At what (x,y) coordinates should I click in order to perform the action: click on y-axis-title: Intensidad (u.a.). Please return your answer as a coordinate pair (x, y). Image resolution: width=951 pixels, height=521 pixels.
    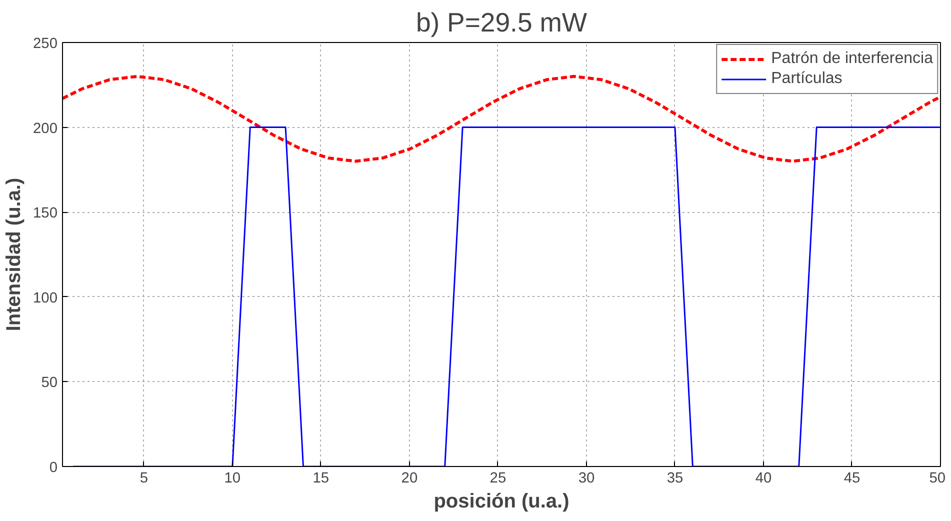
    Looking at the image, I should click on (14, 255).